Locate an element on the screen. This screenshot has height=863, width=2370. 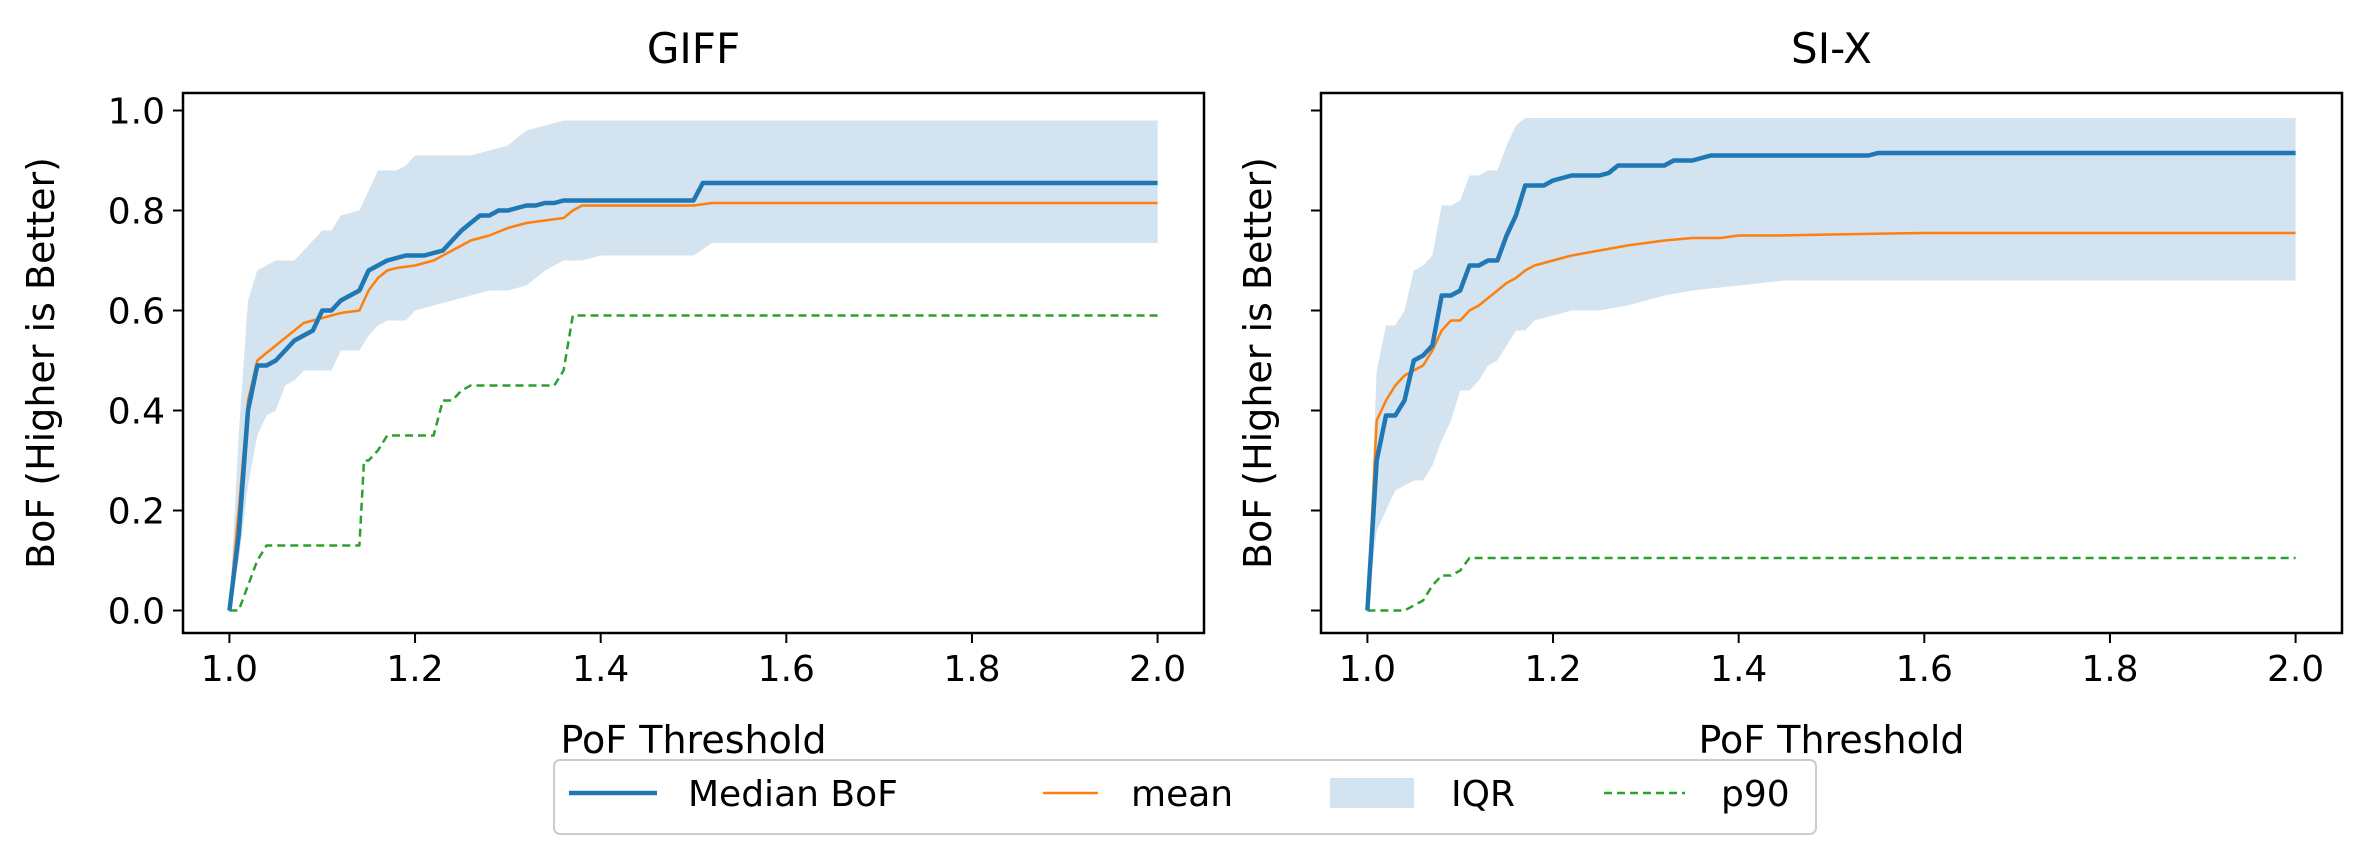
chart-title: GIFF is located at coordinates (693, 48).